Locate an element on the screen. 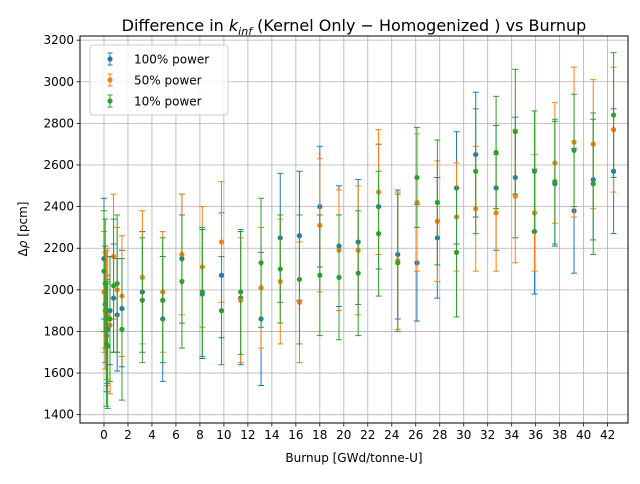 The height and width of the screenshot is (484, 640). x-tick-label: 34 is located at coordinates (511, 435).